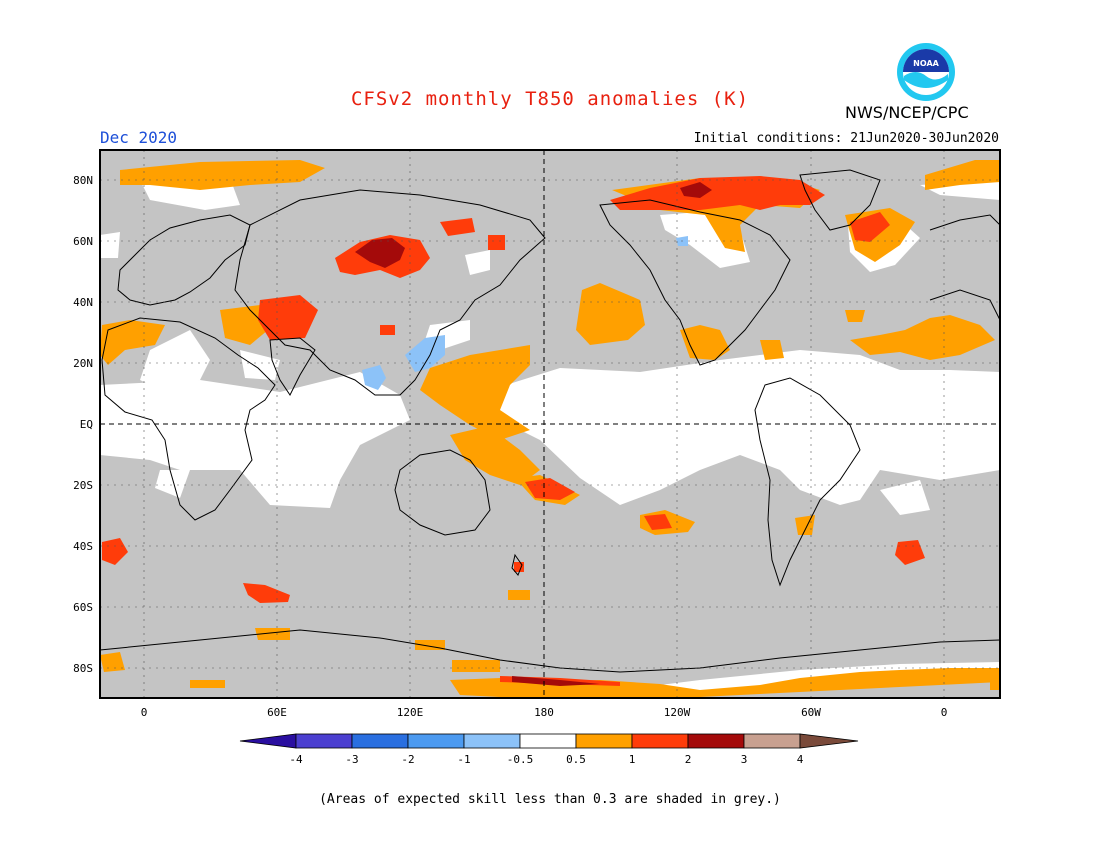 The image size is (1100, 850). Describe the element at coordinates (83, 363) in the screenshot. I see `lat-label: 20N` at that location.